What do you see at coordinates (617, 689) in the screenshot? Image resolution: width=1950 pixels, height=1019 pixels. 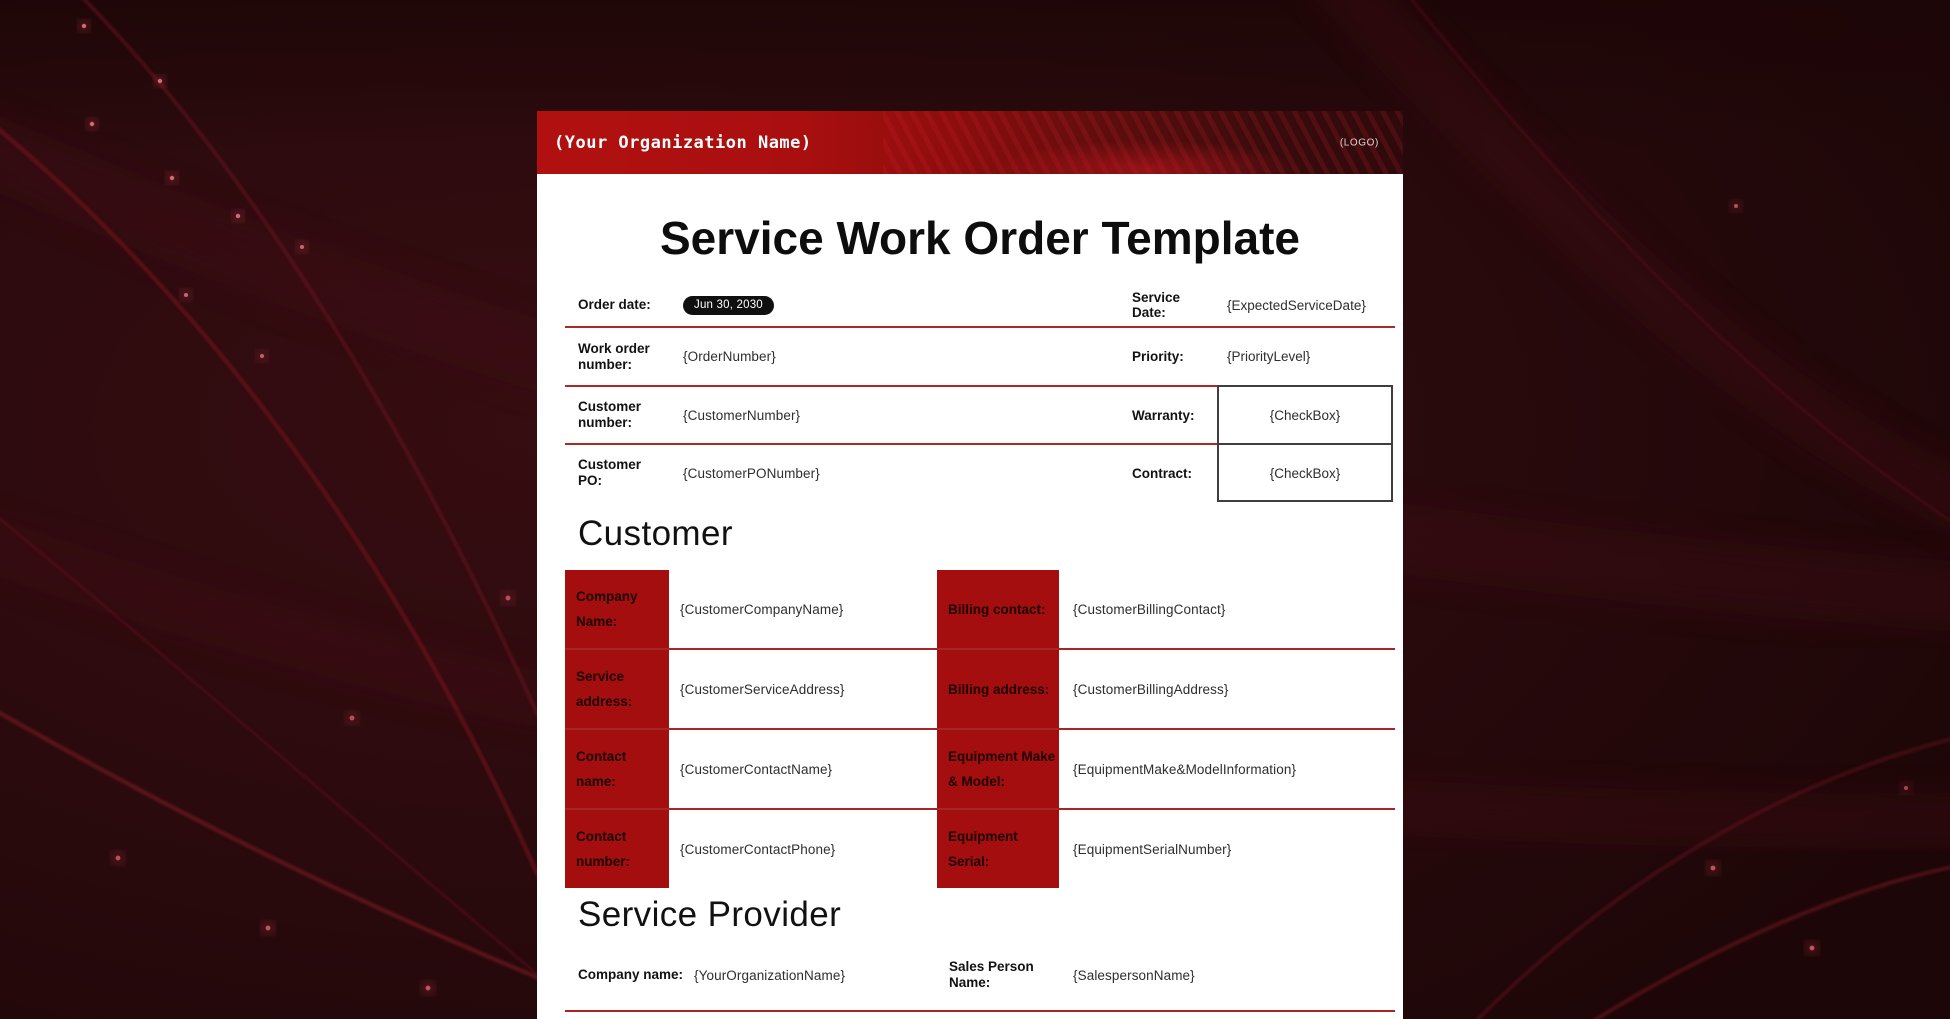 I see `service-address-label: Service address:` at bounding box center [617, 689].